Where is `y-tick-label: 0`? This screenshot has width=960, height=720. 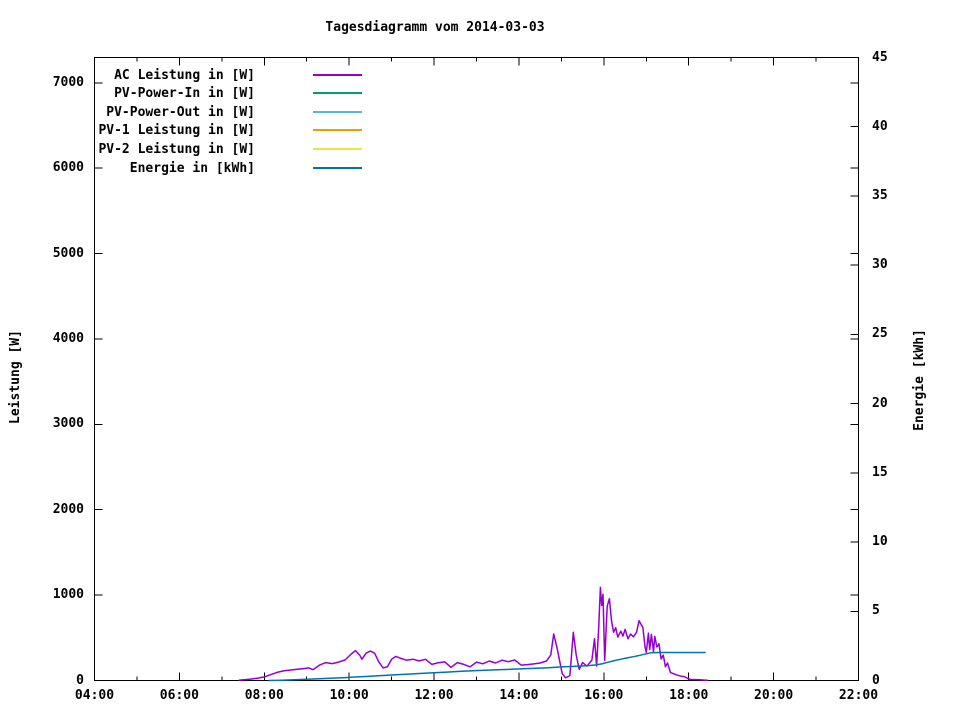
y-tick-label: 0 is located at coordinates (80, 680).